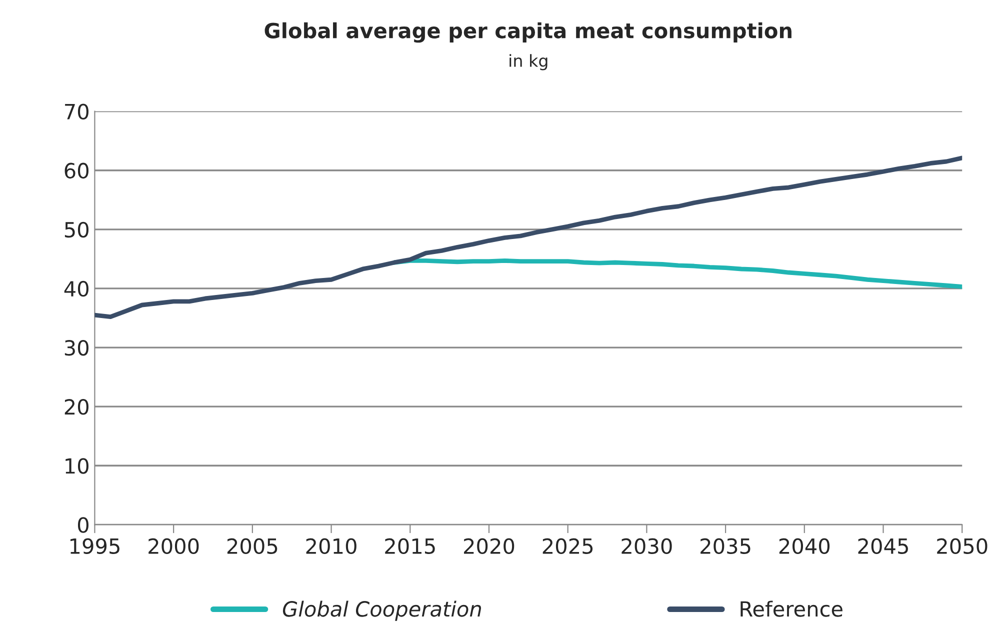 The image size is (997, 636). I want to click on y-tick-label: 70, so click(76, 112).